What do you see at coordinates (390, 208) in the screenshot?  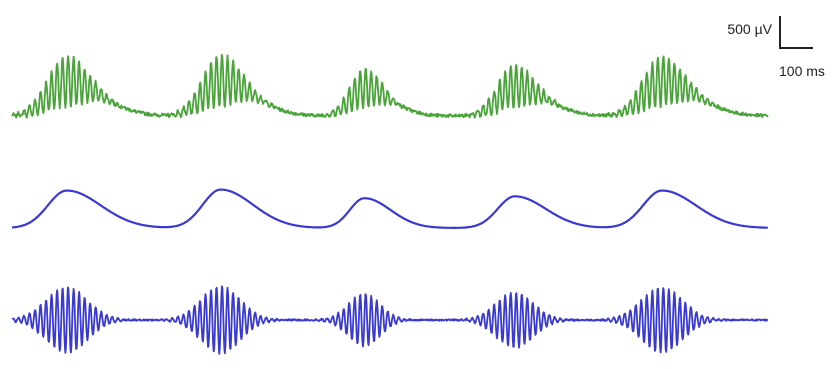 I see `trace-slow` at bounding box center [390, 208].